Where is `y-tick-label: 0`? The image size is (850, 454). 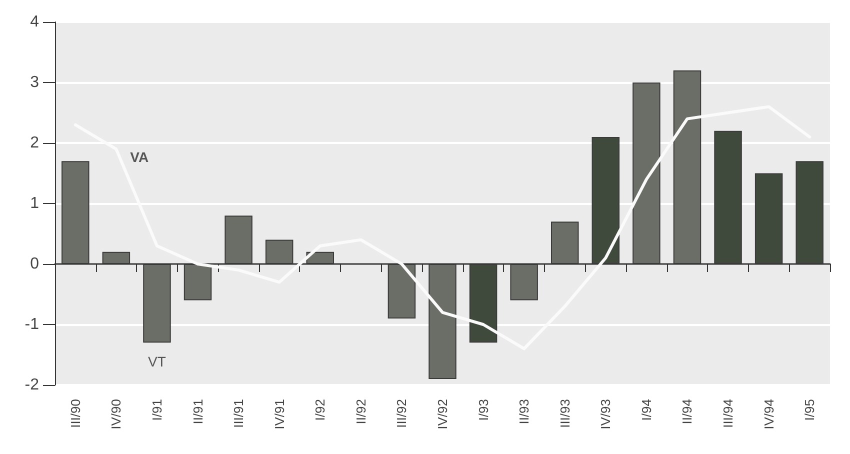 y-tick-label: 0 is located at coordinates (35, 264).